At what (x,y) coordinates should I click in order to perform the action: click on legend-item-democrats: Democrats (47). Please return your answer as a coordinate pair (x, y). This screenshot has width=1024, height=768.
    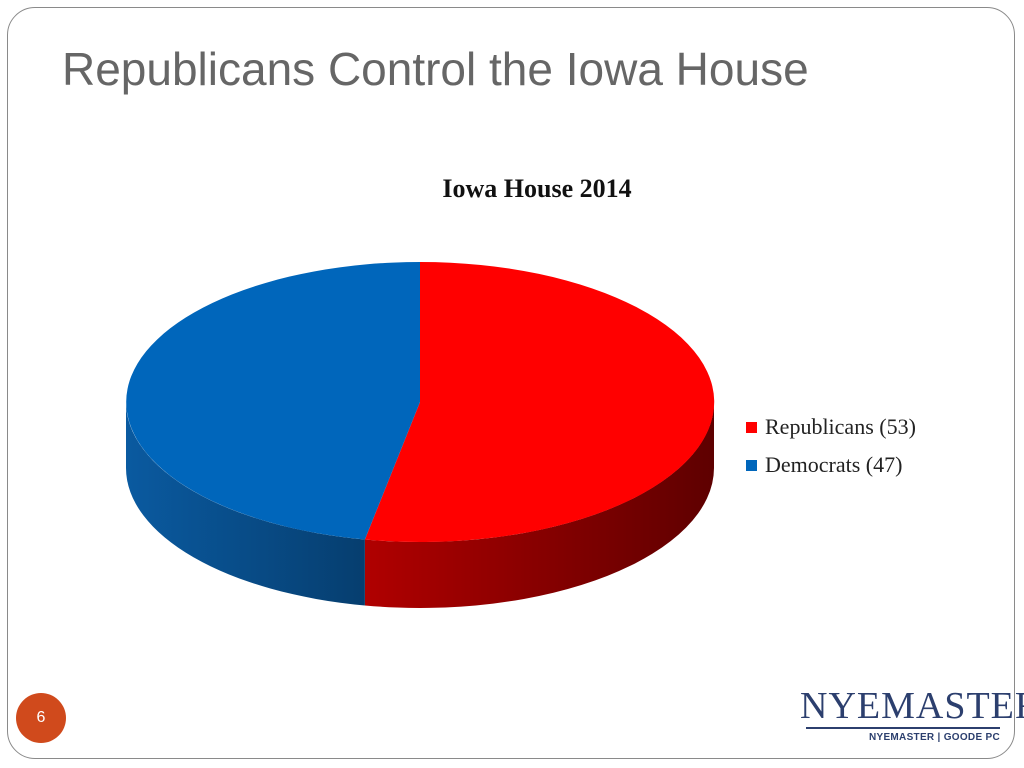
    Looking at the image, I should click on (831, 465).